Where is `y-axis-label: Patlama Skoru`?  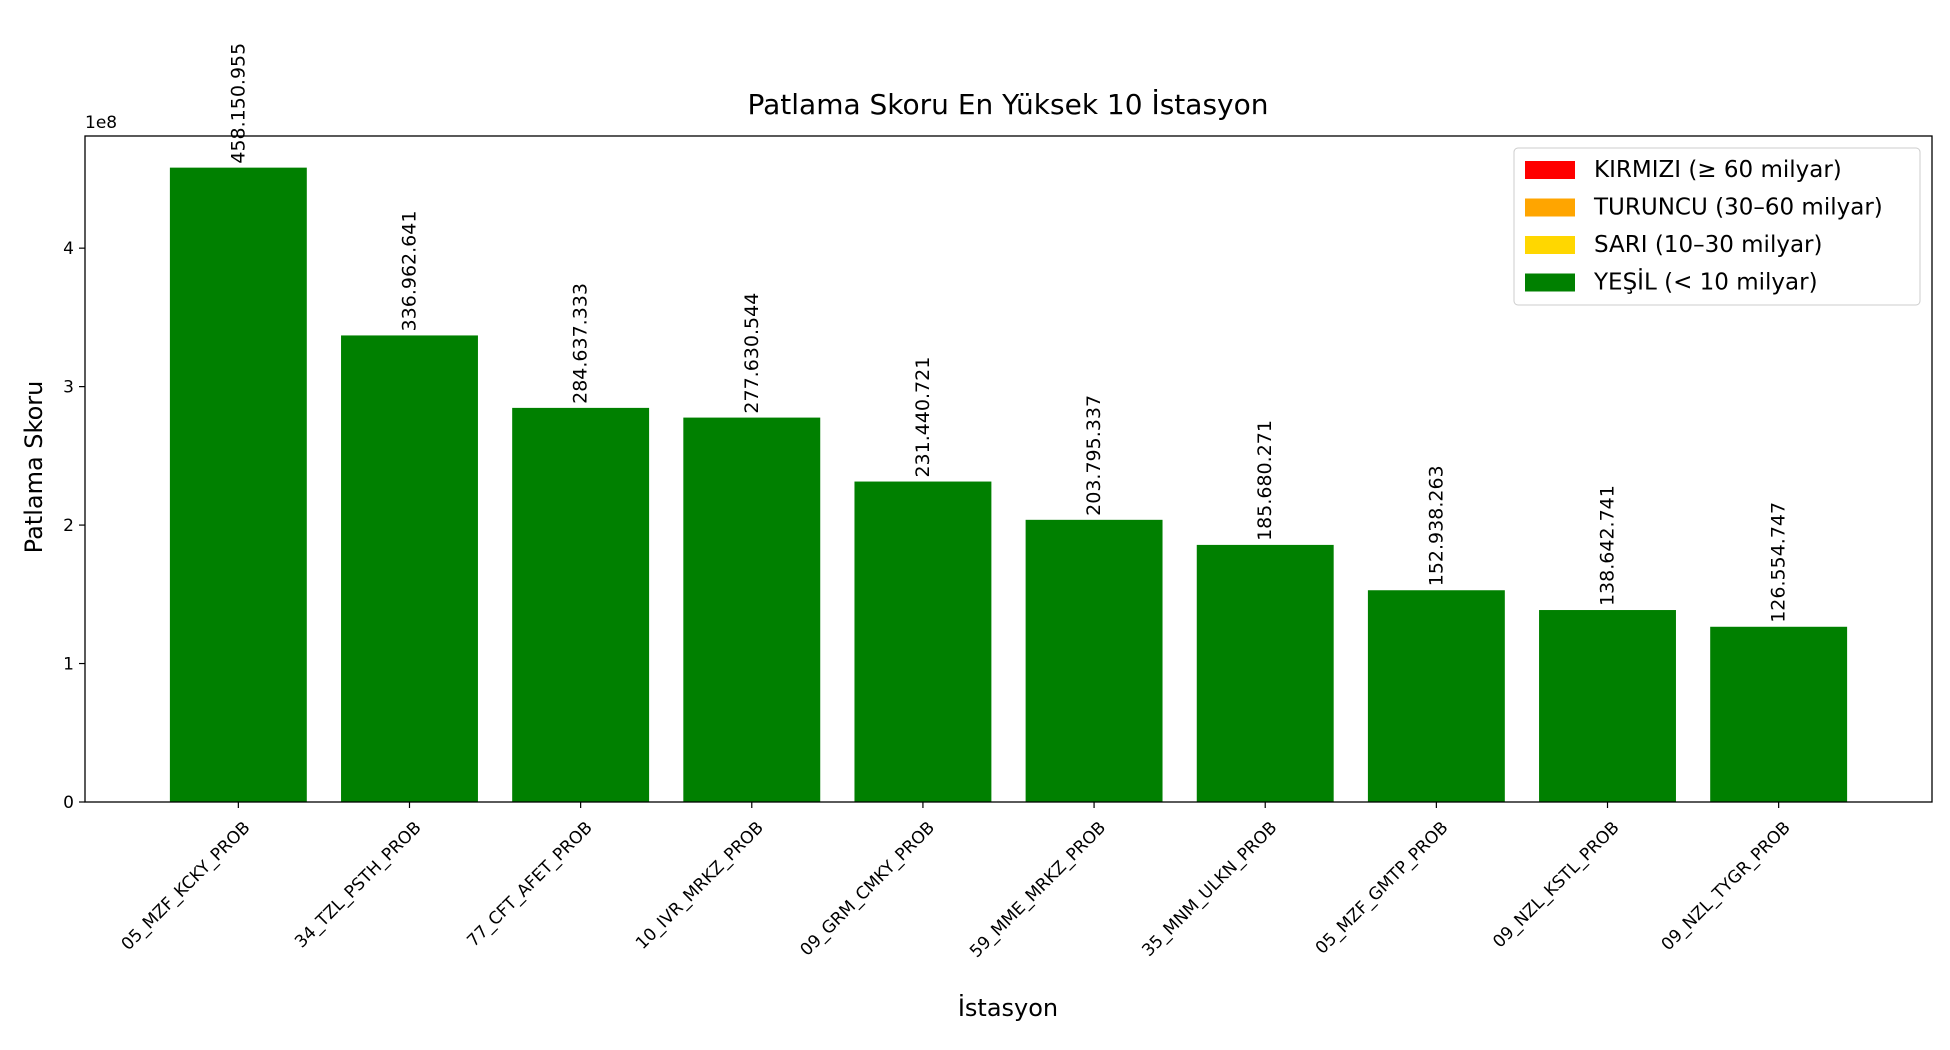 y-axis-label: Patlama Skoru is located at coordinates (34, 467).